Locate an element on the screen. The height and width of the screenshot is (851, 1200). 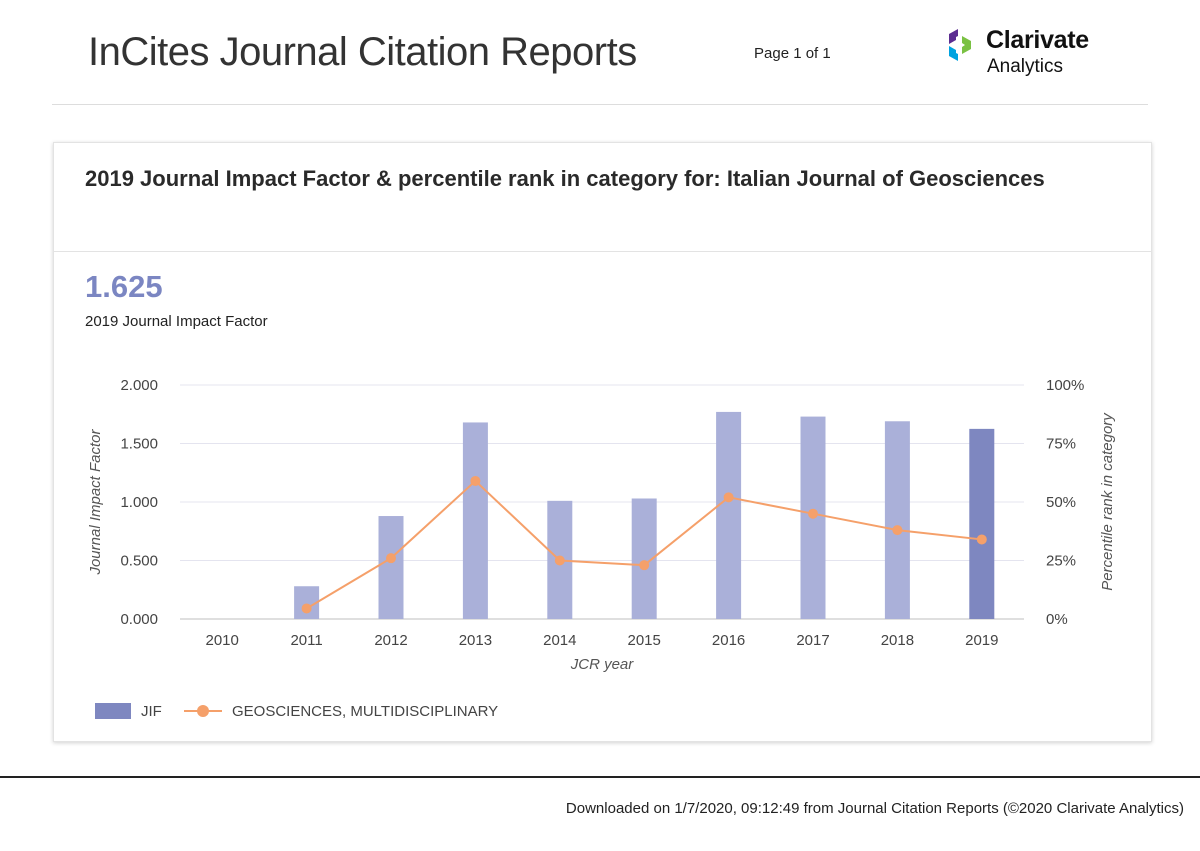
x-tick-label: 2013 is located at coordinates (475, 640).